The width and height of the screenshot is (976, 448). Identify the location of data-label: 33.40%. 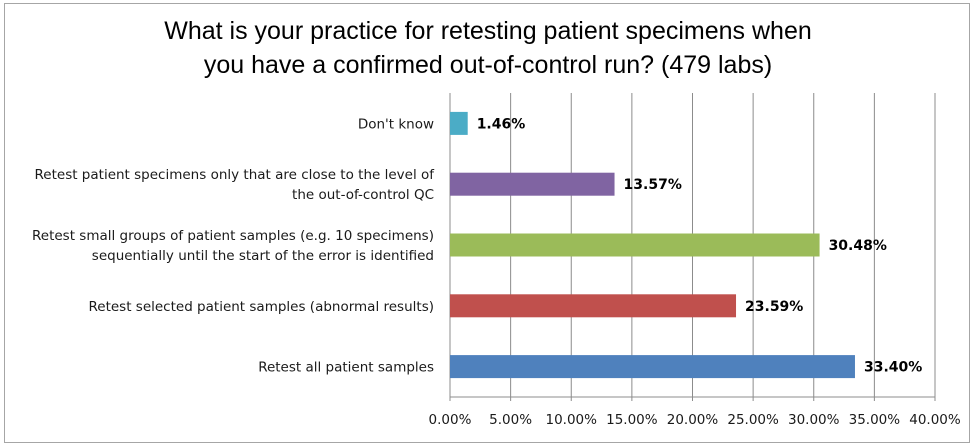
(893, 368).